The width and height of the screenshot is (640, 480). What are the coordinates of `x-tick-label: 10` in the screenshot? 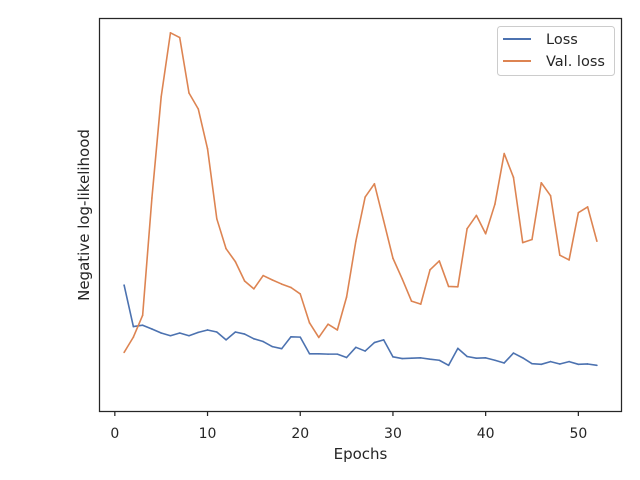 It's located at (208, 434).